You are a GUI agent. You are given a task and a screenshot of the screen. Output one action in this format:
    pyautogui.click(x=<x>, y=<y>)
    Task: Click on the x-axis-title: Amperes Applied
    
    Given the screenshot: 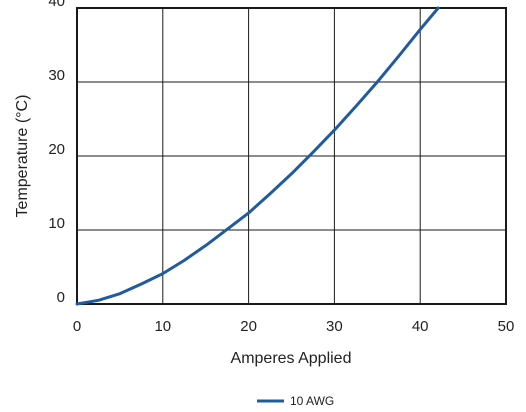 What is the action you would take?
    pyautogui.click(x=291, y=358)
    